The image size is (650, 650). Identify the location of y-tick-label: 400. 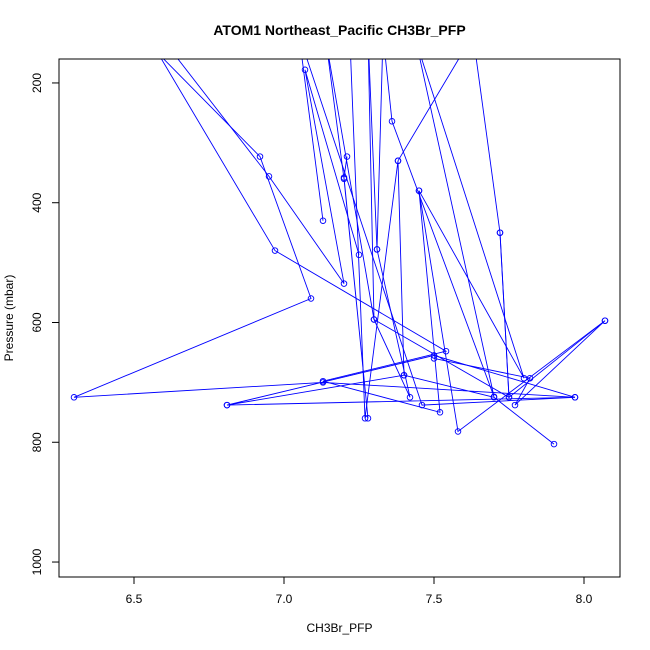
(37, 202).